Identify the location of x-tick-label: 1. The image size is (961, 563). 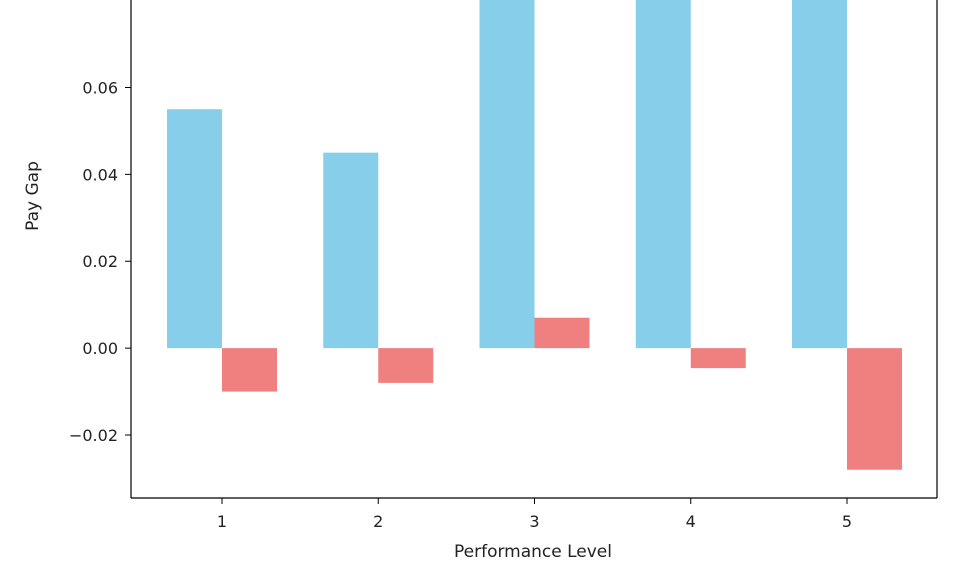
(222, 521).